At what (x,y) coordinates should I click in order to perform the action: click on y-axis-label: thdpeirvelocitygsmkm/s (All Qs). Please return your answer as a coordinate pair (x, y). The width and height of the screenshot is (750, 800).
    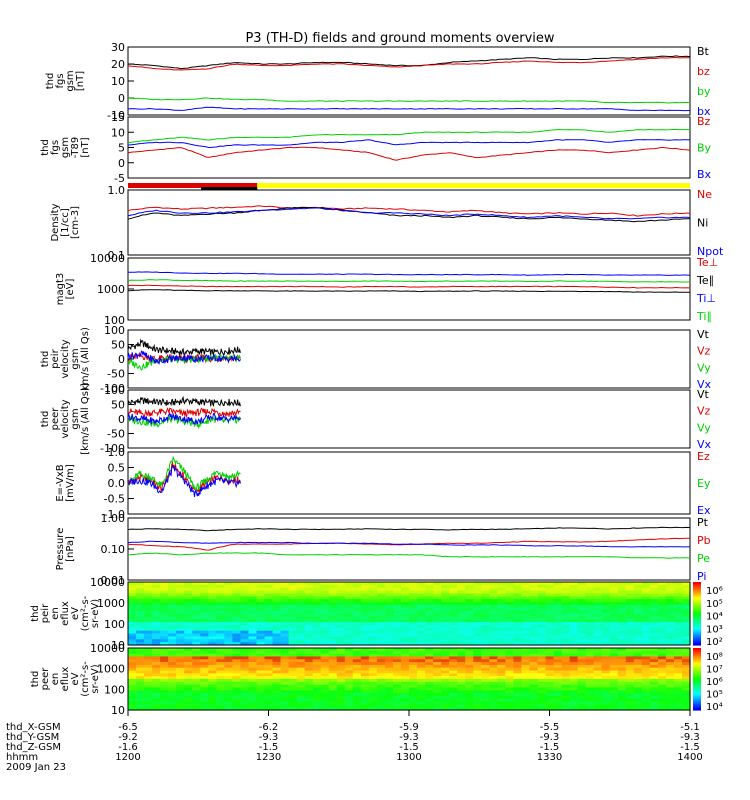
    Looking at the image, I should click on (65, 359).